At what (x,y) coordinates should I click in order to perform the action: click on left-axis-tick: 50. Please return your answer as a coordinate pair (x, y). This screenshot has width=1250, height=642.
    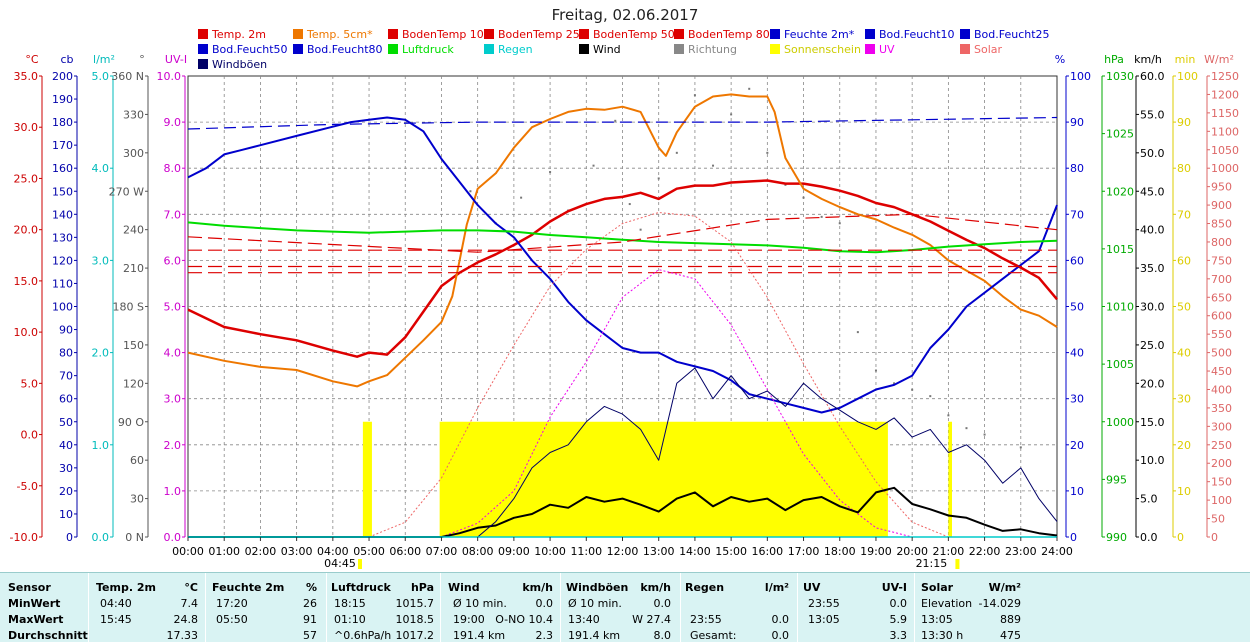
    Looking at the image, I should click on (66, 422).